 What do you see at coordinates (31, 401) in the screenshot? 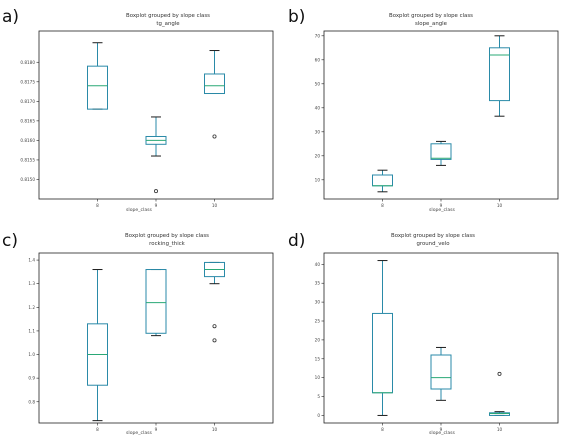
I see `y-tick-label: 0.8` at bounding box center [31, 401].